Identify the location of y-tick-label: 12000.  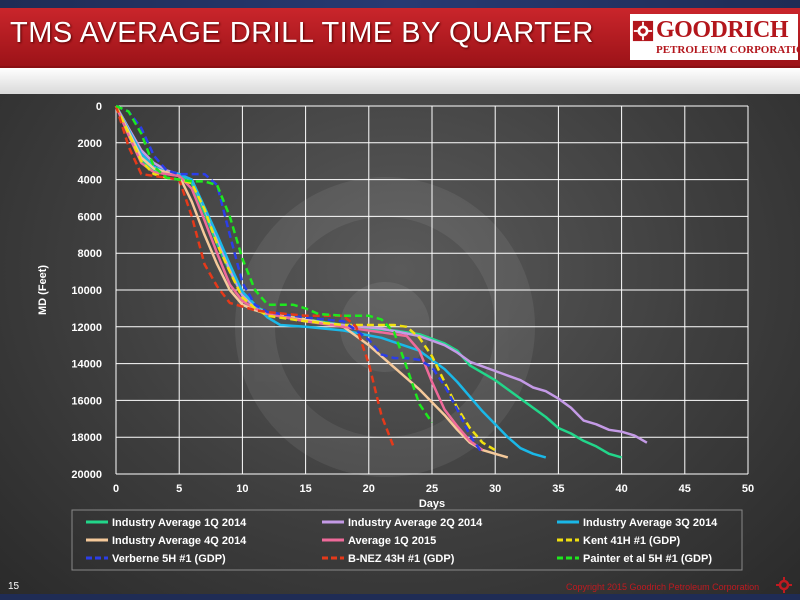
(86, 328).